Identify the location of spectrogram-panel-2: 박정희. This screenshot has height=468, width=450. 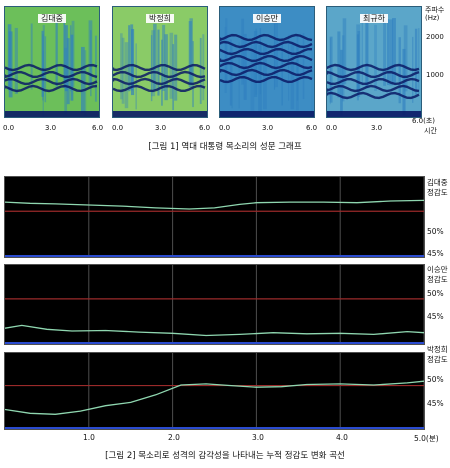
(160, 62).